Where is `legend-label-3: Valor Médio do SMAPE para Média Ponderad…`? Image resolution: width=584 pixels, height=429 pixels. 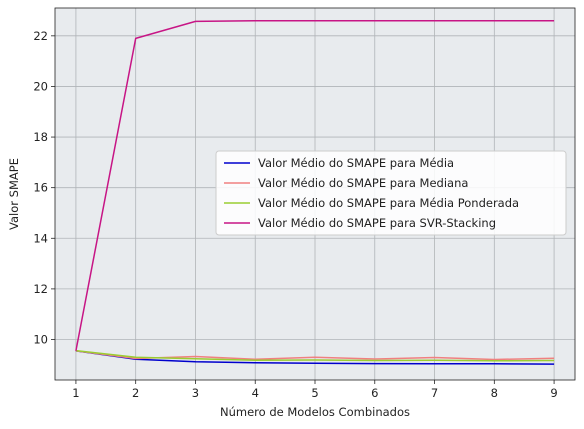
legend-label-3: Valor Médio do SMAPE para Média Ponderad… is located at coordinates (388, 203).